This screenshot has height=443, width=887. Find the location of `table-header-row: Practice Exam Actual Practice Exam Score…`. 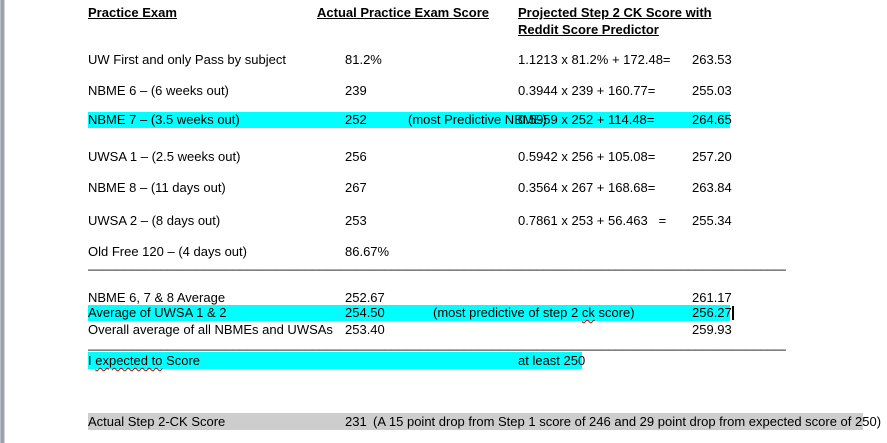

table-header-row: Practice Exam Actual Practice Exam Score… is located at coordinates (443, 13).